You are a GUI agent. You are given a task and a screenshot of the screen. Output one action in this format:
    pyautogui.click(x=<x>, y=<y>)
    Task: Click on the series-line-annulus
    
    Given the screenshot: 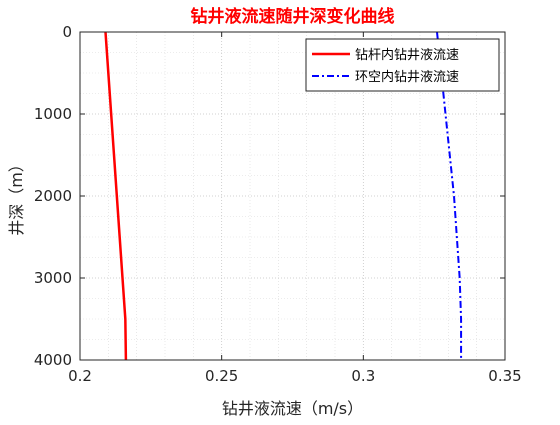 What is the action you would take?
    pyautogui.click(x=449, y=195)
    